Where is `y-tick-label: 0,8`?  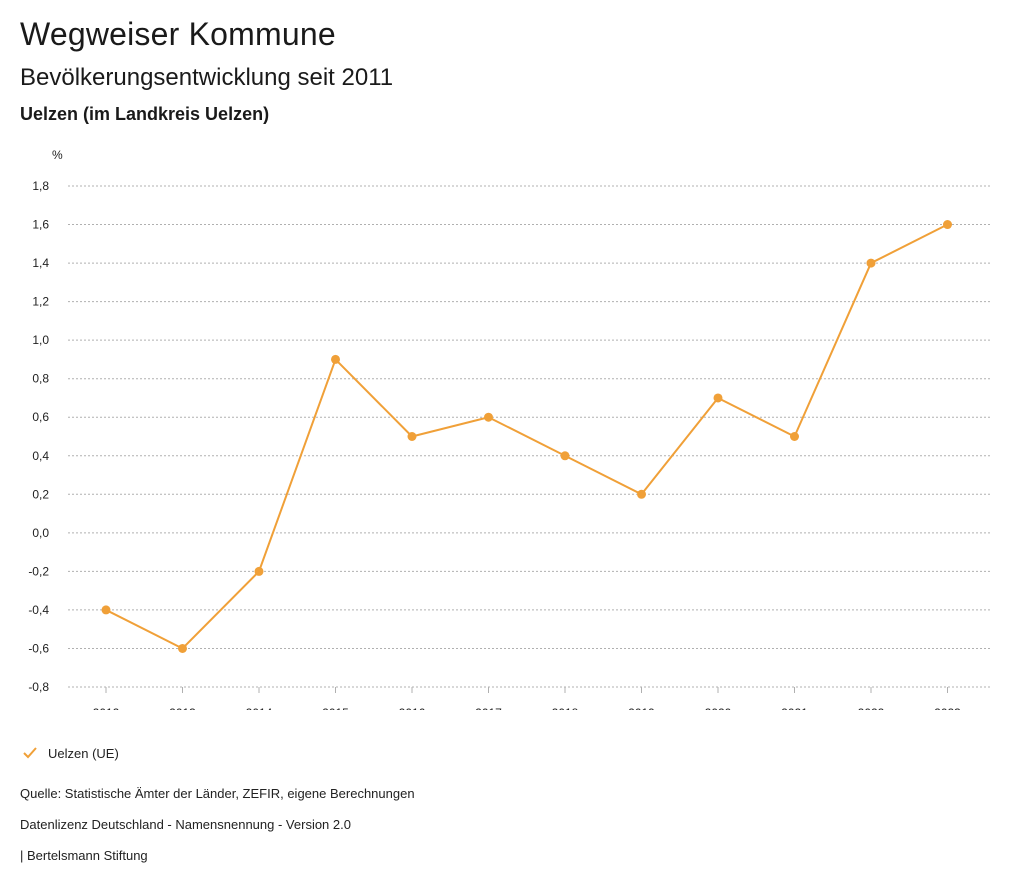
y-tick-label: 0,8 is located at coordinates (40, 379).